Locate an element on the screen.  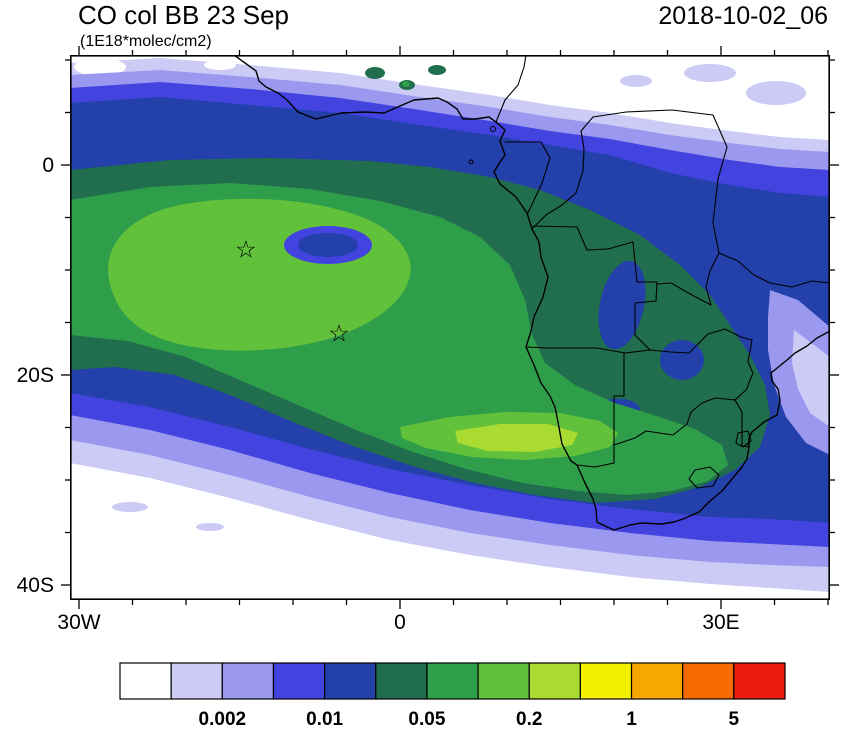
datestamp: 2018-10-02_06 is located at coordinates (743, 16).